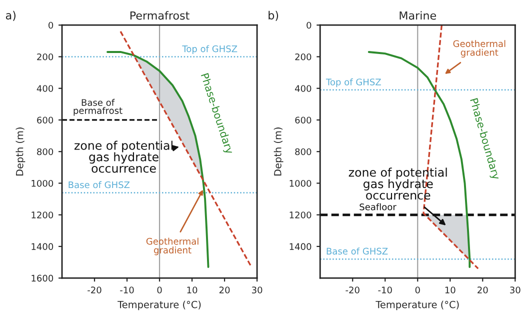 Image resolution: width=530 pixels, height=326 pixels. Describe the element at coordinates (160, 15) in the screenshot. I see `chart-title: Permafrost` at that location.